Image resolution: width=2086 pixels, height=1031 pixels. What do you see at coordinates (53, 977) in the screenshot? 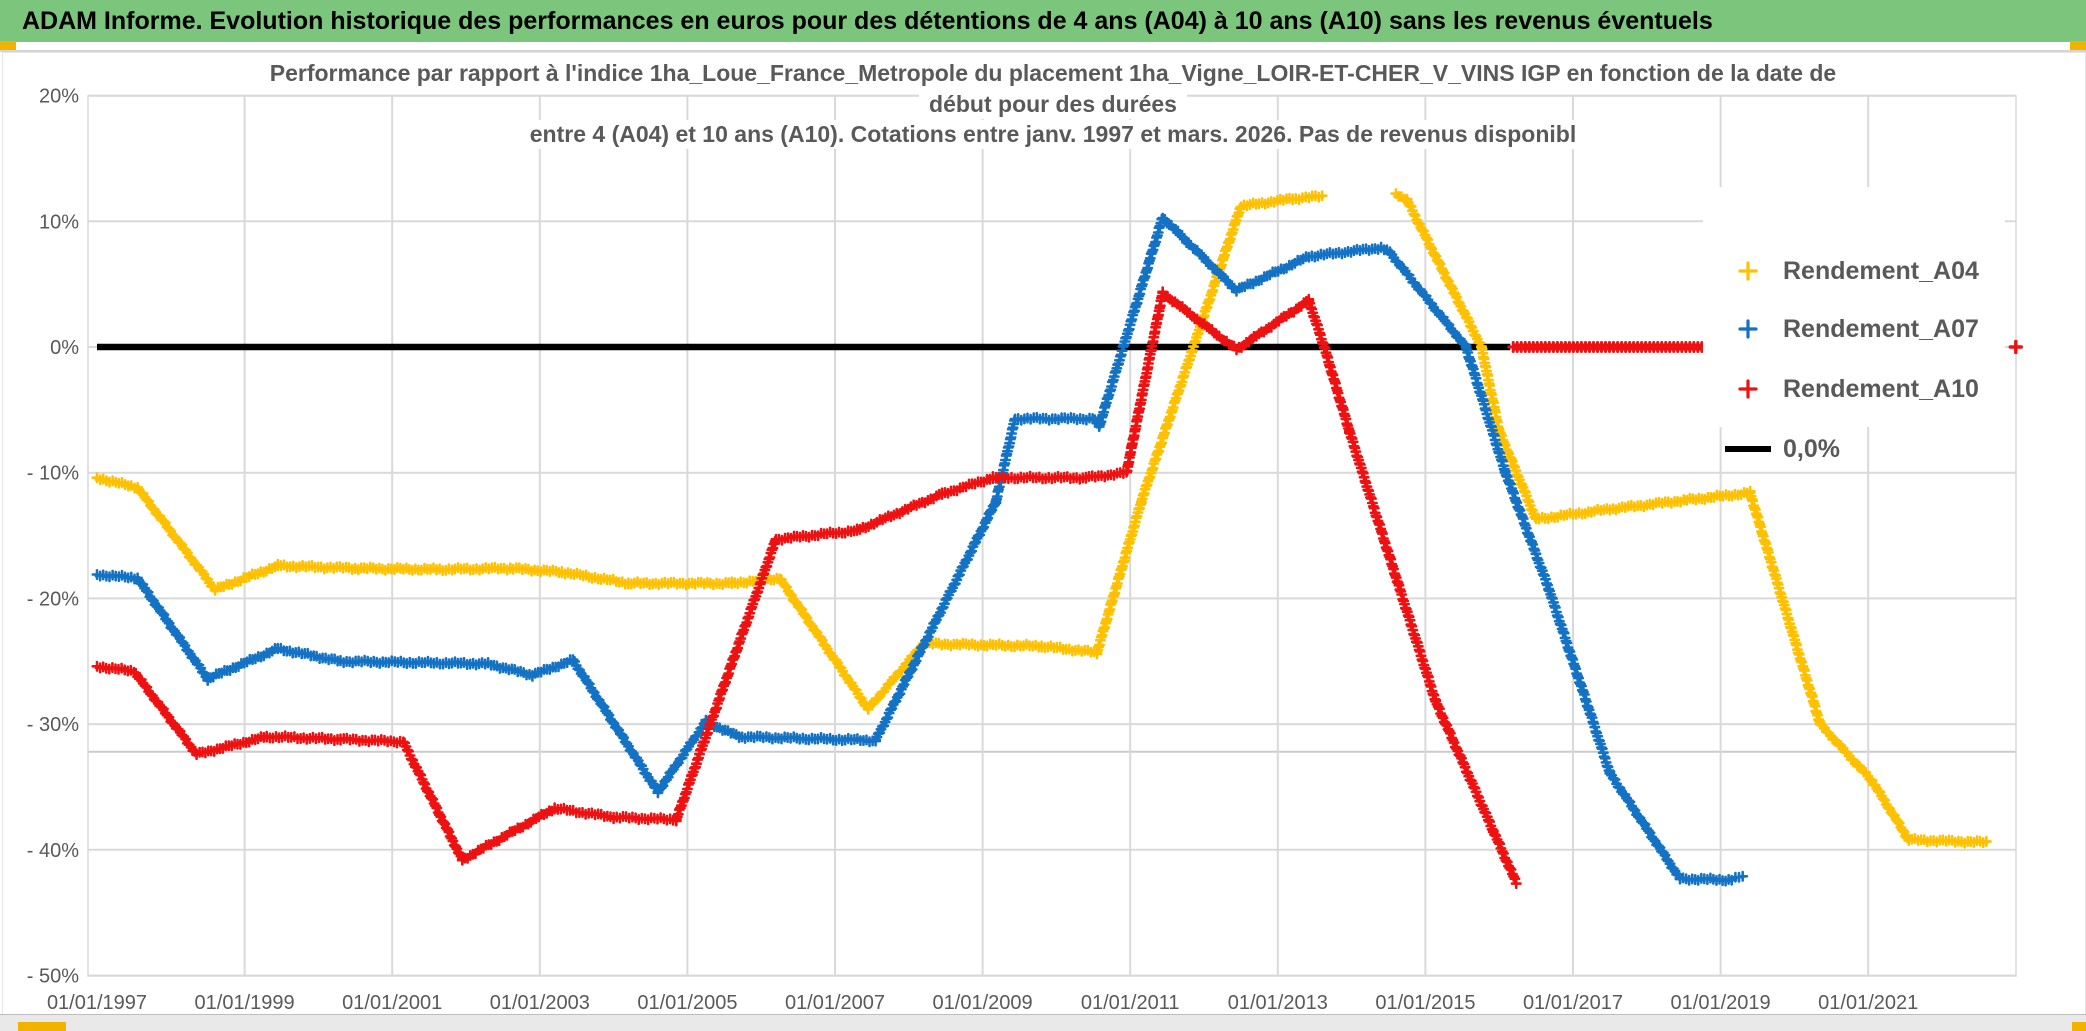
I see `y-axis-label: - 50%` at bounding box center [53, 977].